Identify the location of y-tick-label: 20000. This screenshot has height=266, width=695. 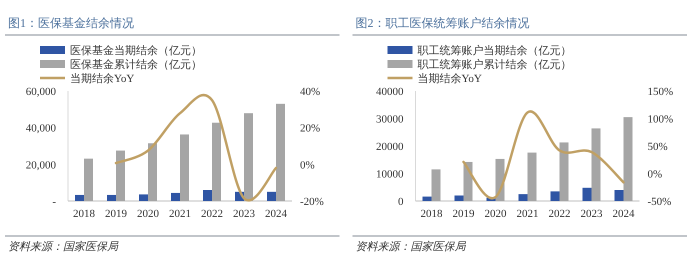
(390, 147).